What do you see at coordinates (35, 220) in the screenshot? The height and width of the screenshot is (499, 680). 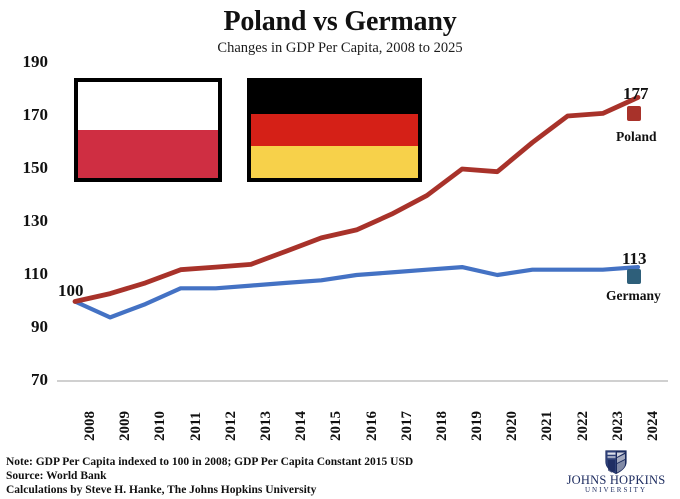 I see `y-tick-label: 130` at bounding box center [35, 220].